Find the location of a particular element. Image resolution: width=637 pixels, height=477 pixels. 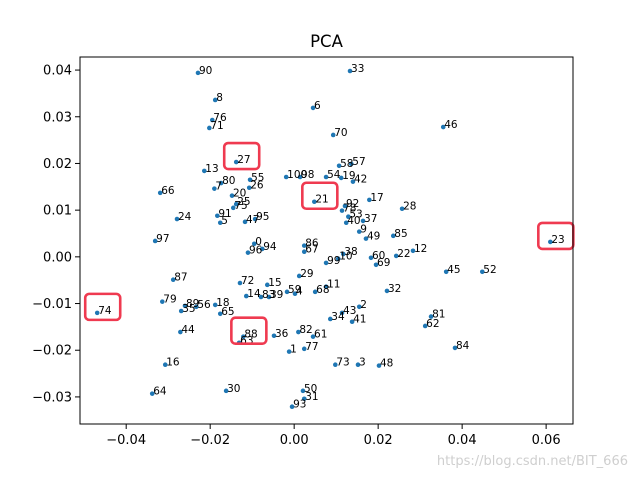

point-label-65: 65 is located at coordinates (227, 312).